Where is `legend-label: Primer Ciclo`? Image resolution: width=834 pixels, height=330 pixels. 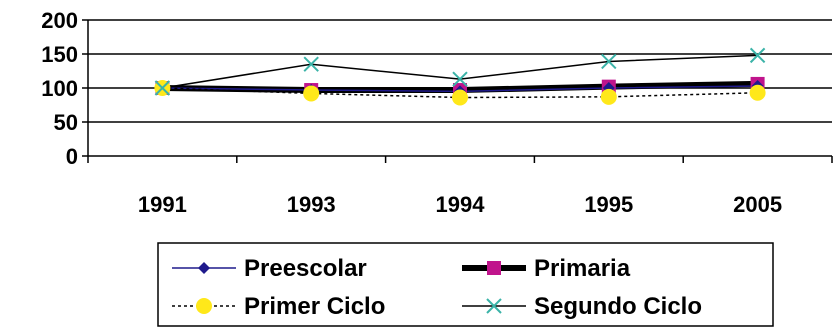
legend-label: Primer Ciclo is located at coordinates (314, 306).